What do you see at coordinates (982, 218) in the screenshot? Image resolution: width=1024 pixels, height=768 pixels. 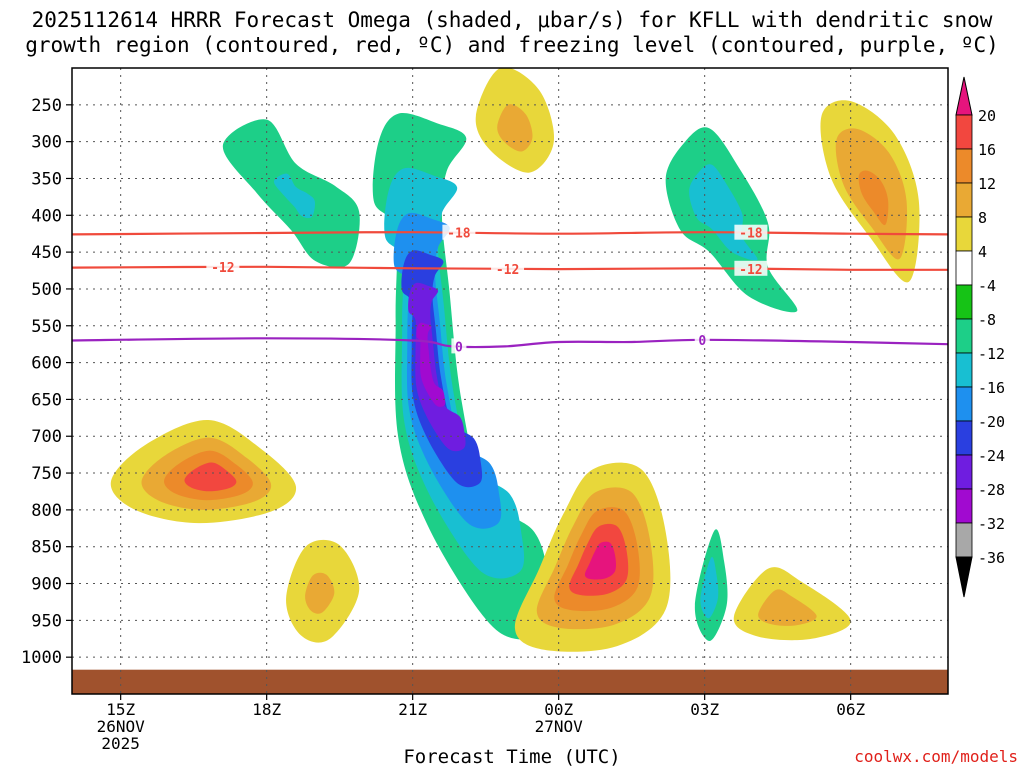 I see `colorbar-label-8: 8` at bounding box center [982, 218].